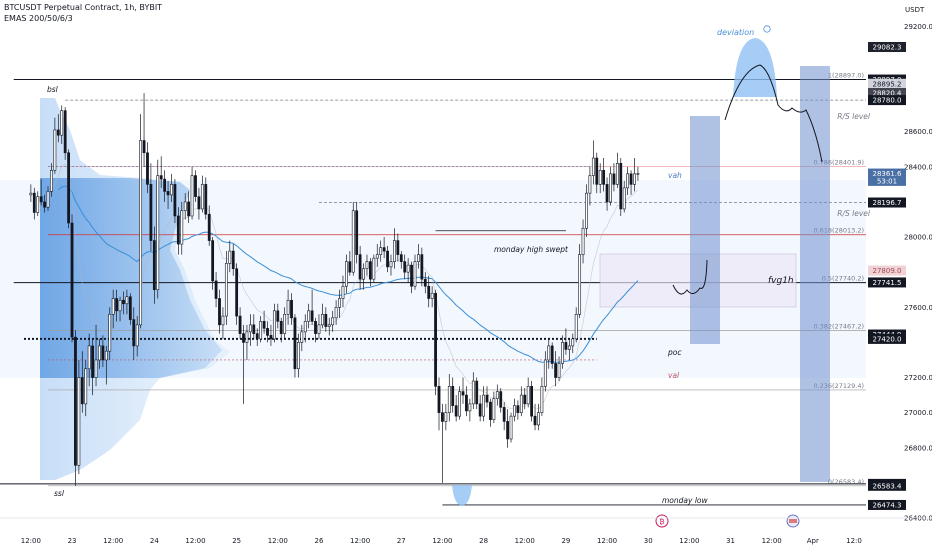 Image resolution: width=932 pixels, height=550 pixels. What do you see at coordinates (607, 541) in the screenshot?
I see `time-tick-14: 12:00` at bounding box center [607, 541].